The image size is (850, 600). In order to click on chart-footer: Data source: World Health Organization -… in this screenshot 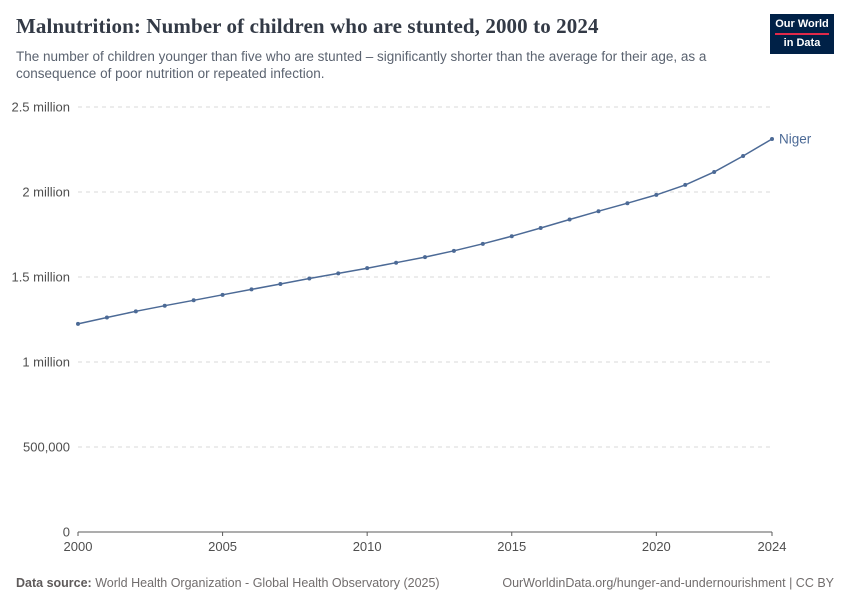, I will do `click(425, 583)`.